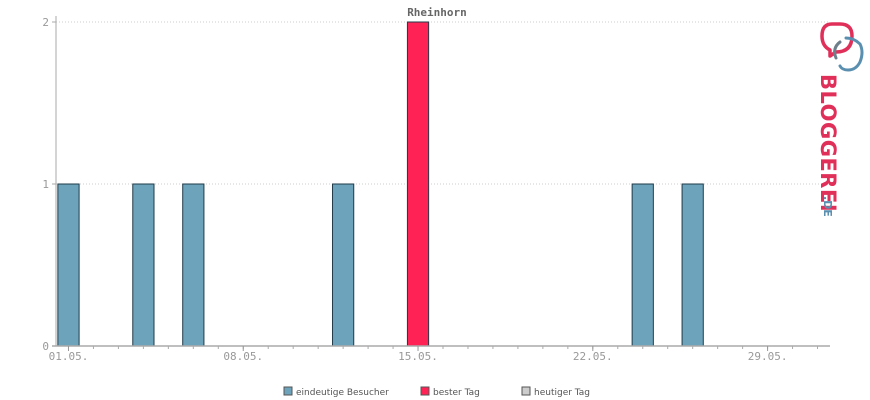 Image resolution: width=870 pixels, height=400 pixels. I want to click on logo-domain-suffix: .DE, so click(827, 206).